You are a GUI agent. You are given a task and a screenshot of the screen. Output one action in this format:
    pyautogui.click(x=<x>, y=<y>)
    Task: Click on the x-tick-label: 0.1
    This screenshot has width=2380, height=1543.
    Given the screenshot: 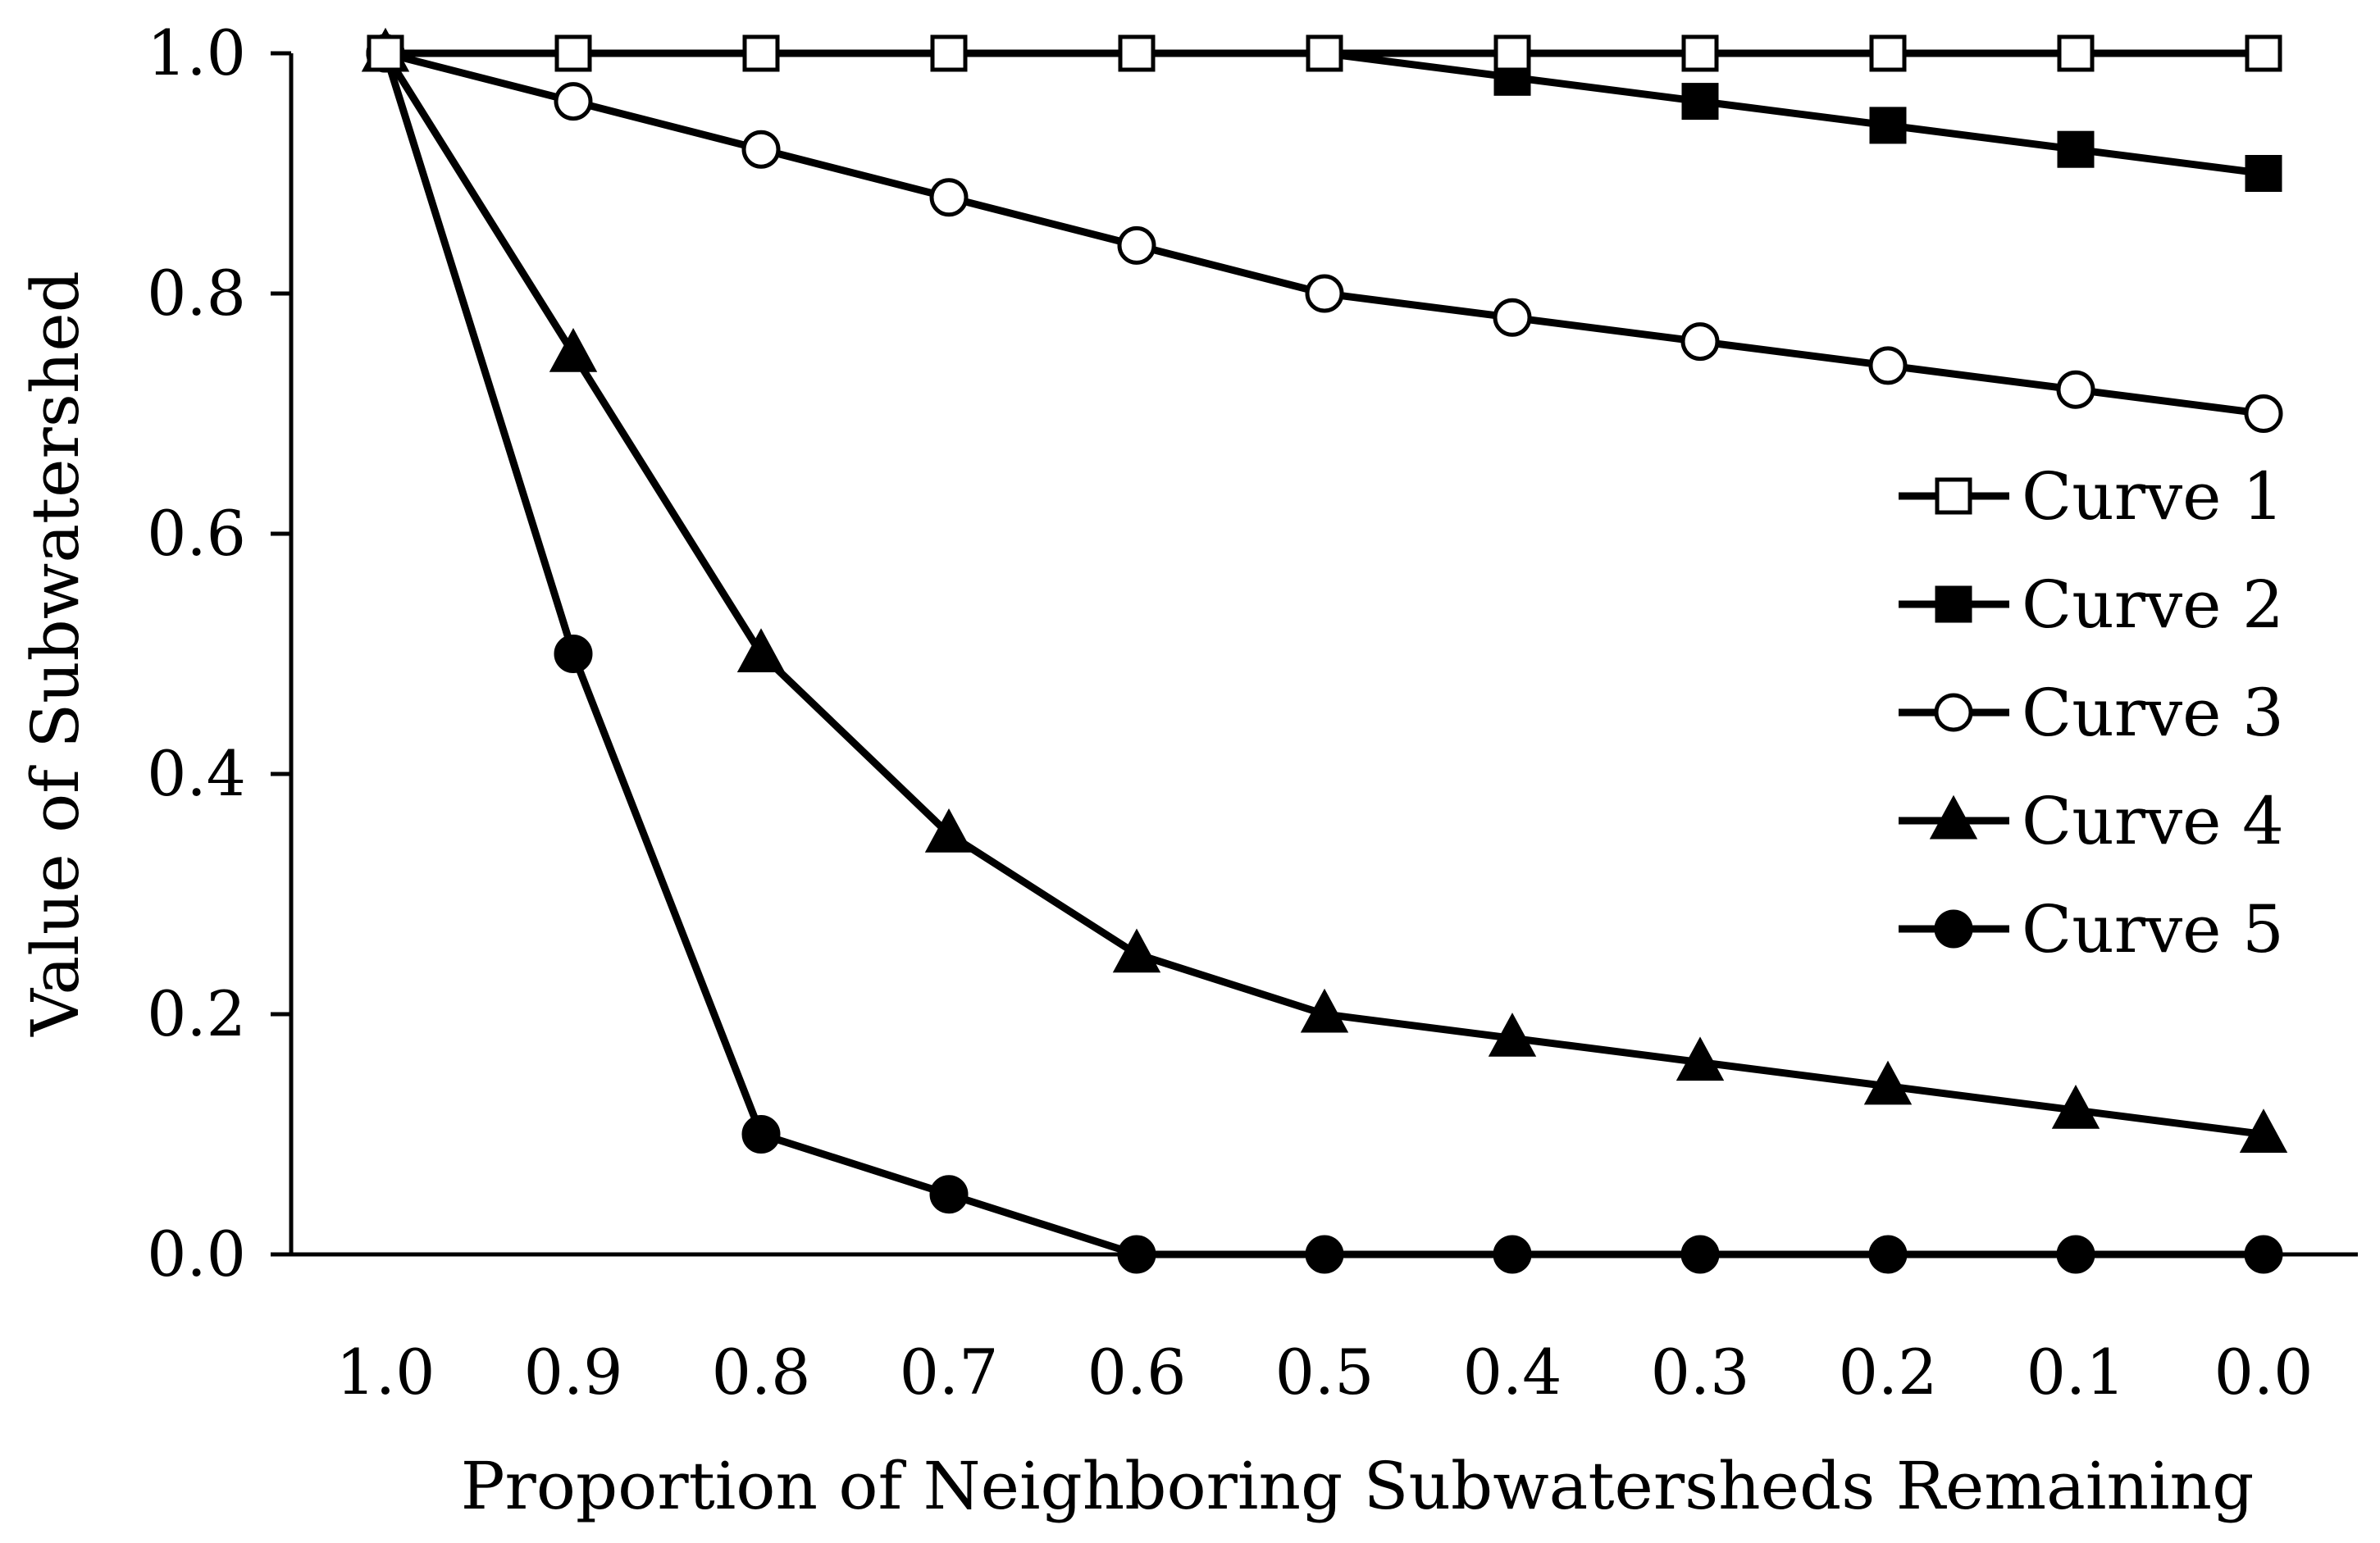 What is the action you would take?
    pyautogui.click(x=2076, y=1372)
    